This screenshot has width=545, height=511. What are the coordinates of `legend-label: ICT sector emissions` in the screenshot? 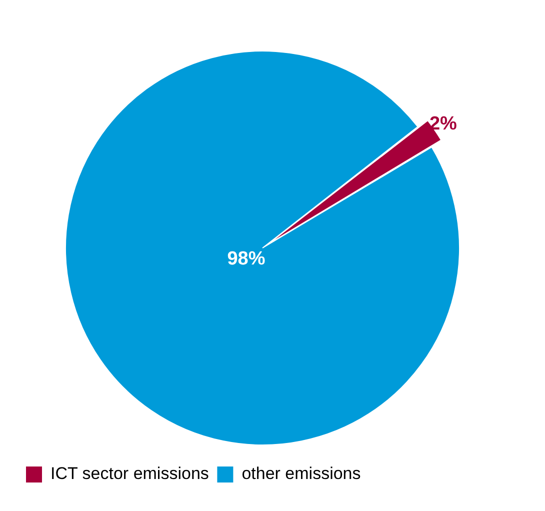 It's located at (129, 474).